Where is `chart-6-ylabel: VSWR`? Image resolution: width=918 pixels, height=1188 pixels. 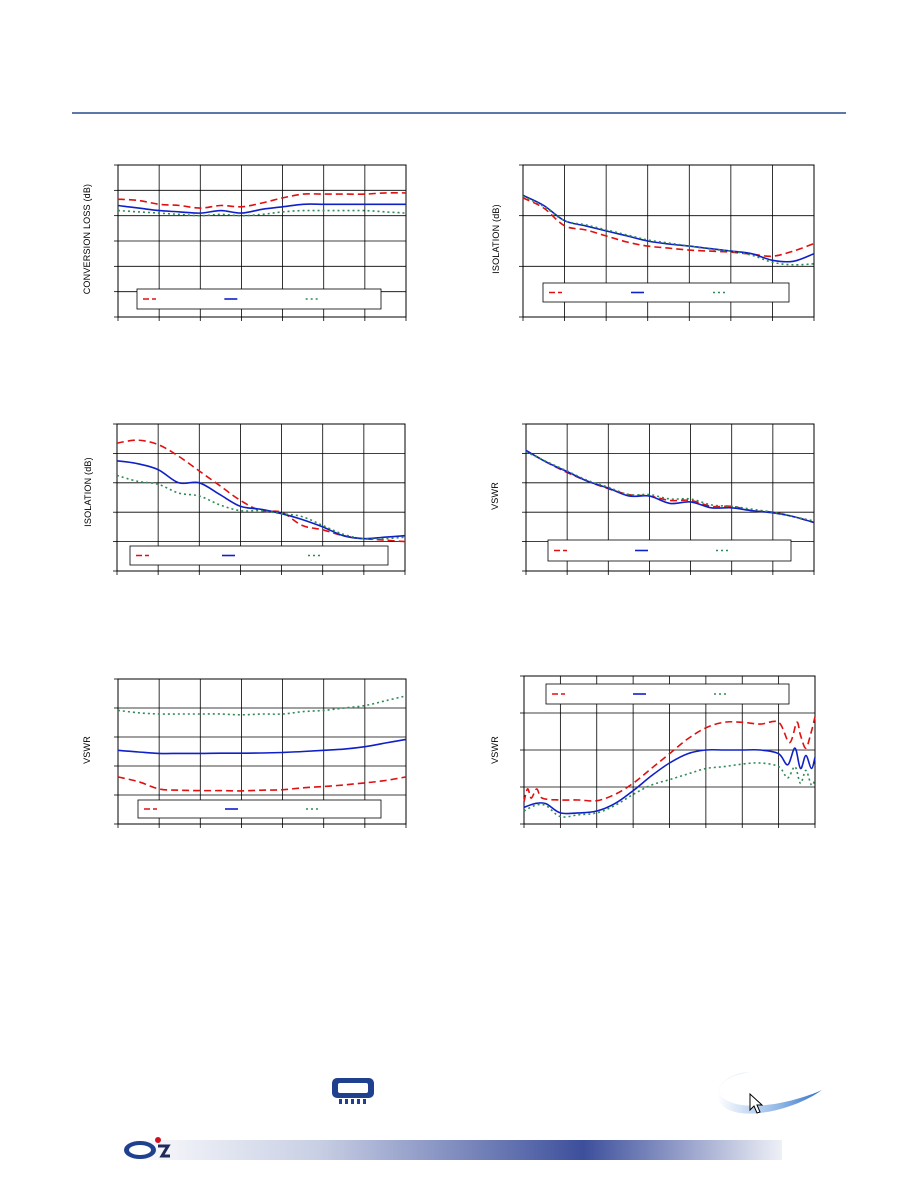
chart-6-ylabel: VSWR is located at coordinates (495, 750).